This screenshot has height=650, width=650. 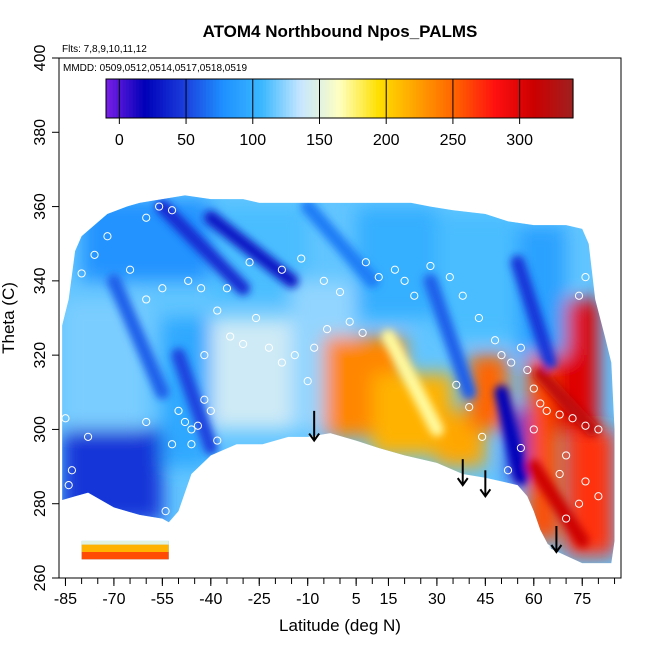 I want to click on flights-label: Flts: 7,8,9,10,11,12, so click(x=104, y=49).